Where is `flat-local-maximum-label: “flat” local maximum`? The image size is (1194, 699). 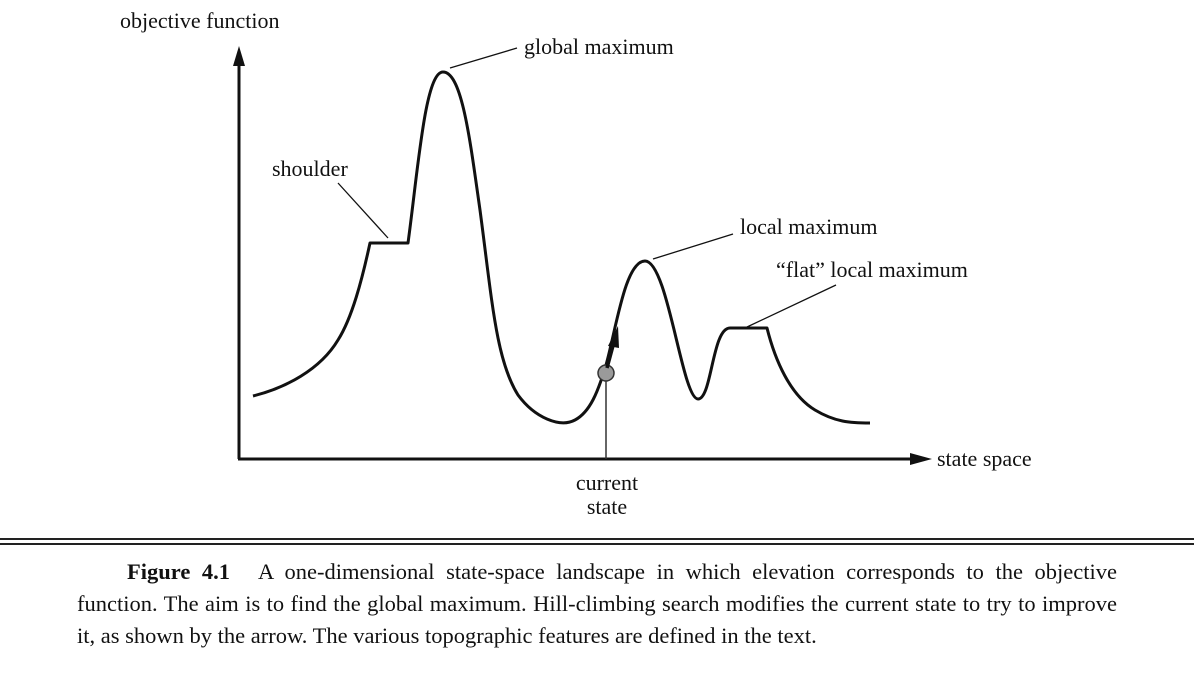
flat-local-maximum-label: “flat” local maximum is located at coordinates (872, 269).